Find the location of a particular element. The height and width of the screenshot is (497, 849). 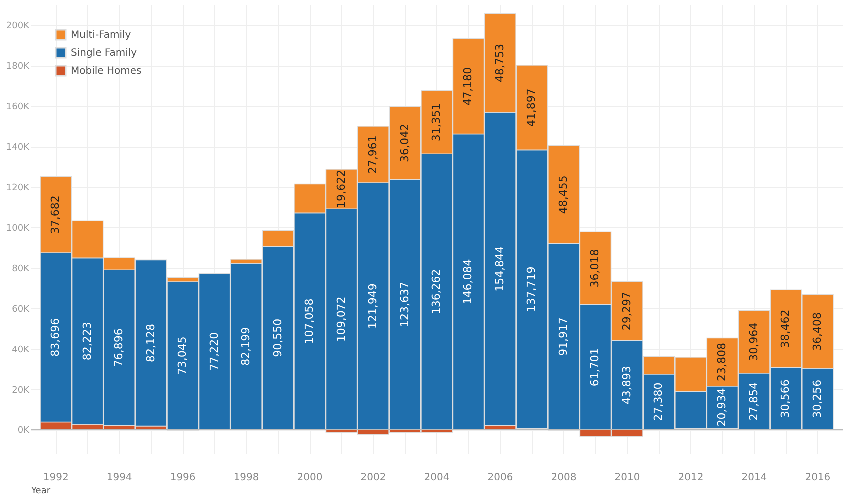

data-label: 91,917 is located at coordinates (563, 337).